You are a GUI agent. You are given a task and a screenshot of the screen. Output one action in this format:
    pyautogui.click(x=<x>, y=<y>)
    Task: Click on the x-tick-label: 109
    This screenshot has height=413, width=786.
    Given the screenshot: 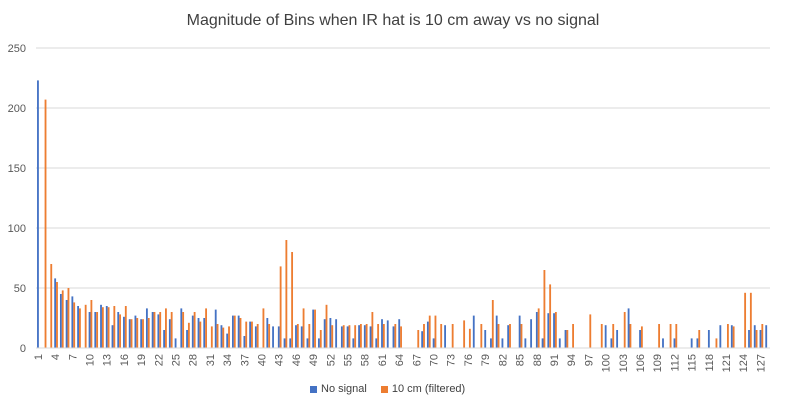 What is the action you would take?
    pyautogui.click(x=658, y=363)
    